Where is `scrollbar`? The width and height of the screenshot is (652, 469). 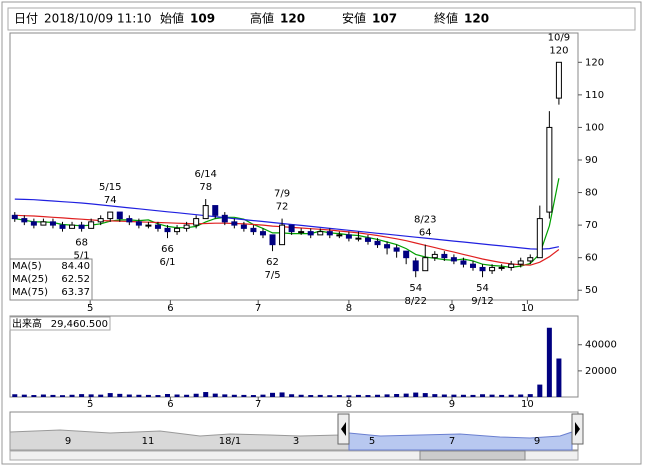
scrollbar is located at coordinates (294, 455).